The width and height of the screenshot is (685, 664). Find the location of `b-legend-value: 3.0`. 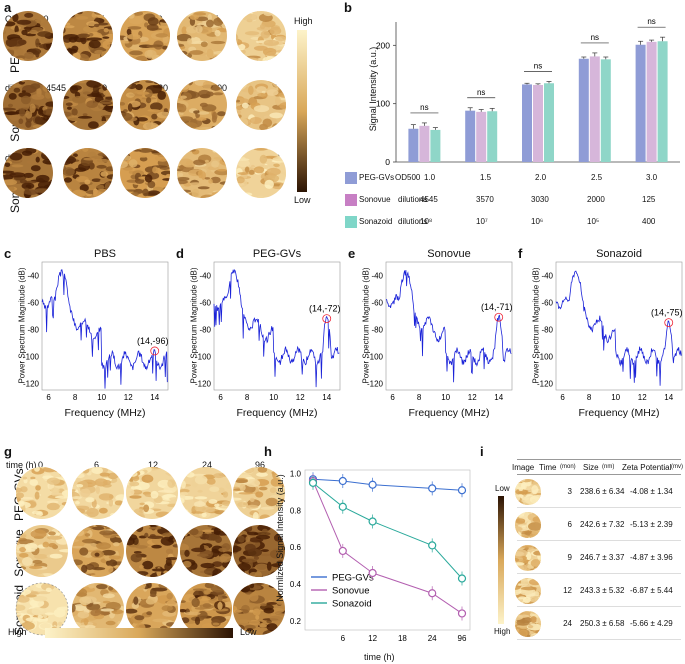

b-legend-value: 3.0 is located at coordinates (652, 177).